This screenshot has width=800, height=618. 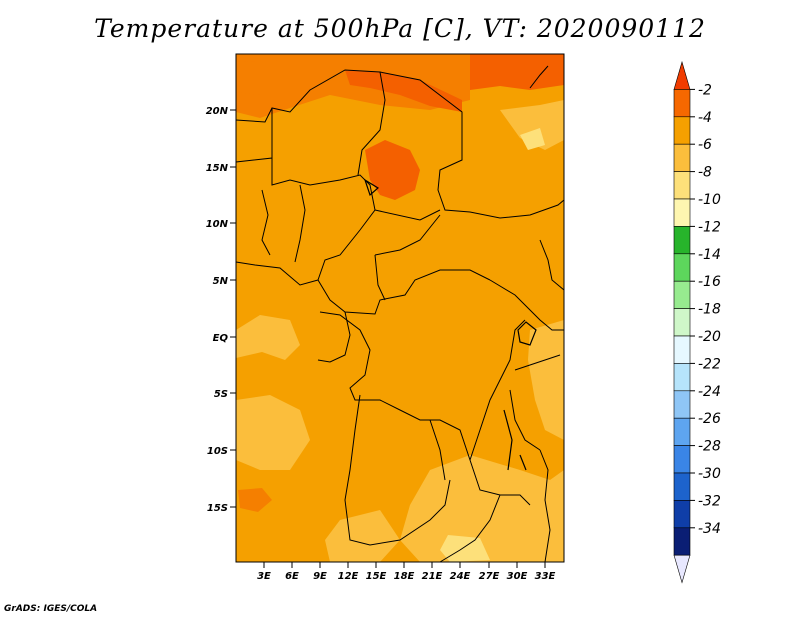 What do you see at coordinates (532, 139) in the screenshot?
I see `cooler-region-east` at bounding box center [532, 139].